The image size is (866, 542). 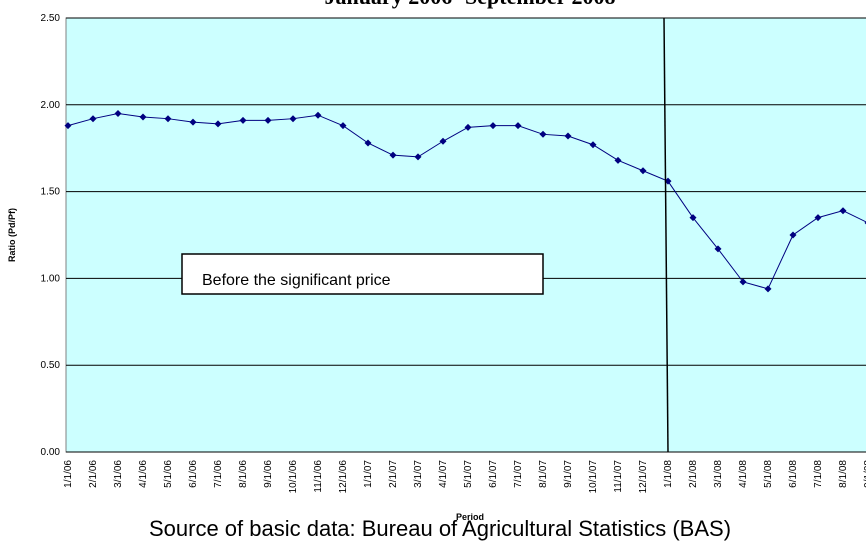 What do you see at coordinates (864, 474) in the screenshot?
I see `x-tick-label: 9/1/08` at bounding box center [864, 474].